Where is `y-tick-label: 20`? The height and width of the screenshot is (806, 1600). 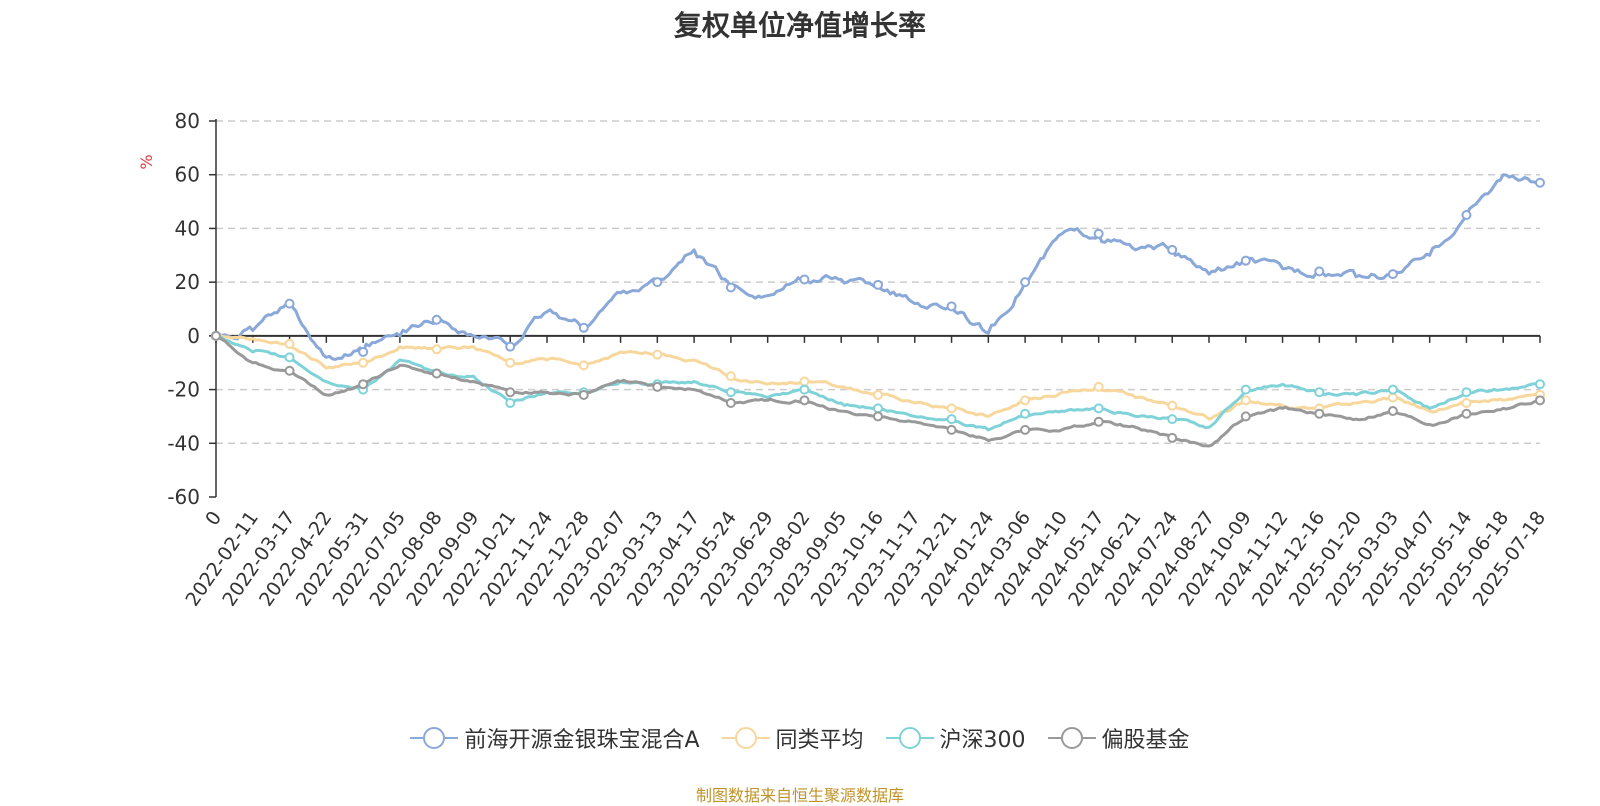
y-tick-label: 20 is located at coordinates (187, 282).